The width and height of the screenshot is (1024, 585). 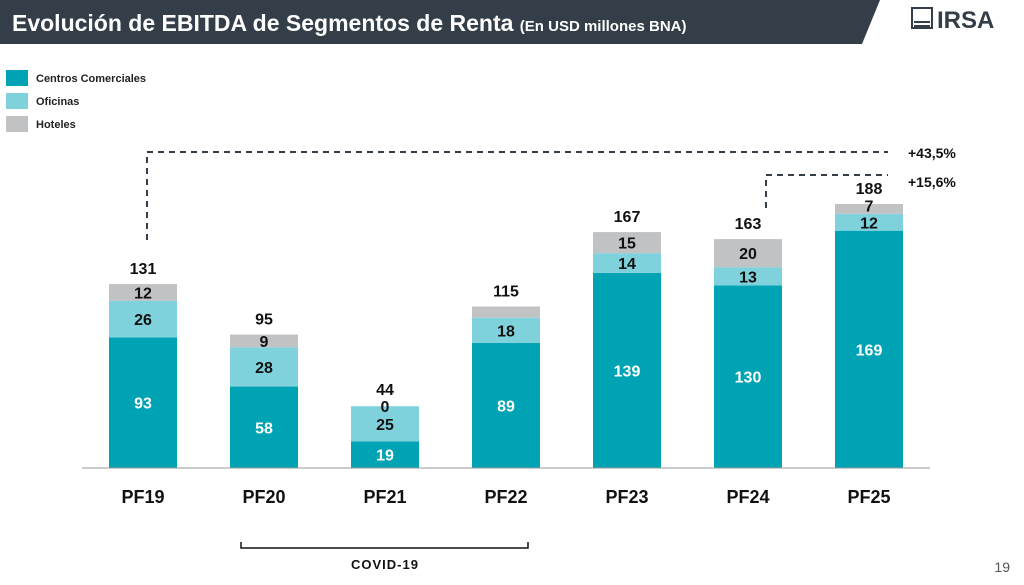 I want to click on legend: Centros Comerciales Oficinas Hoteles, so click(x=76, y=101).